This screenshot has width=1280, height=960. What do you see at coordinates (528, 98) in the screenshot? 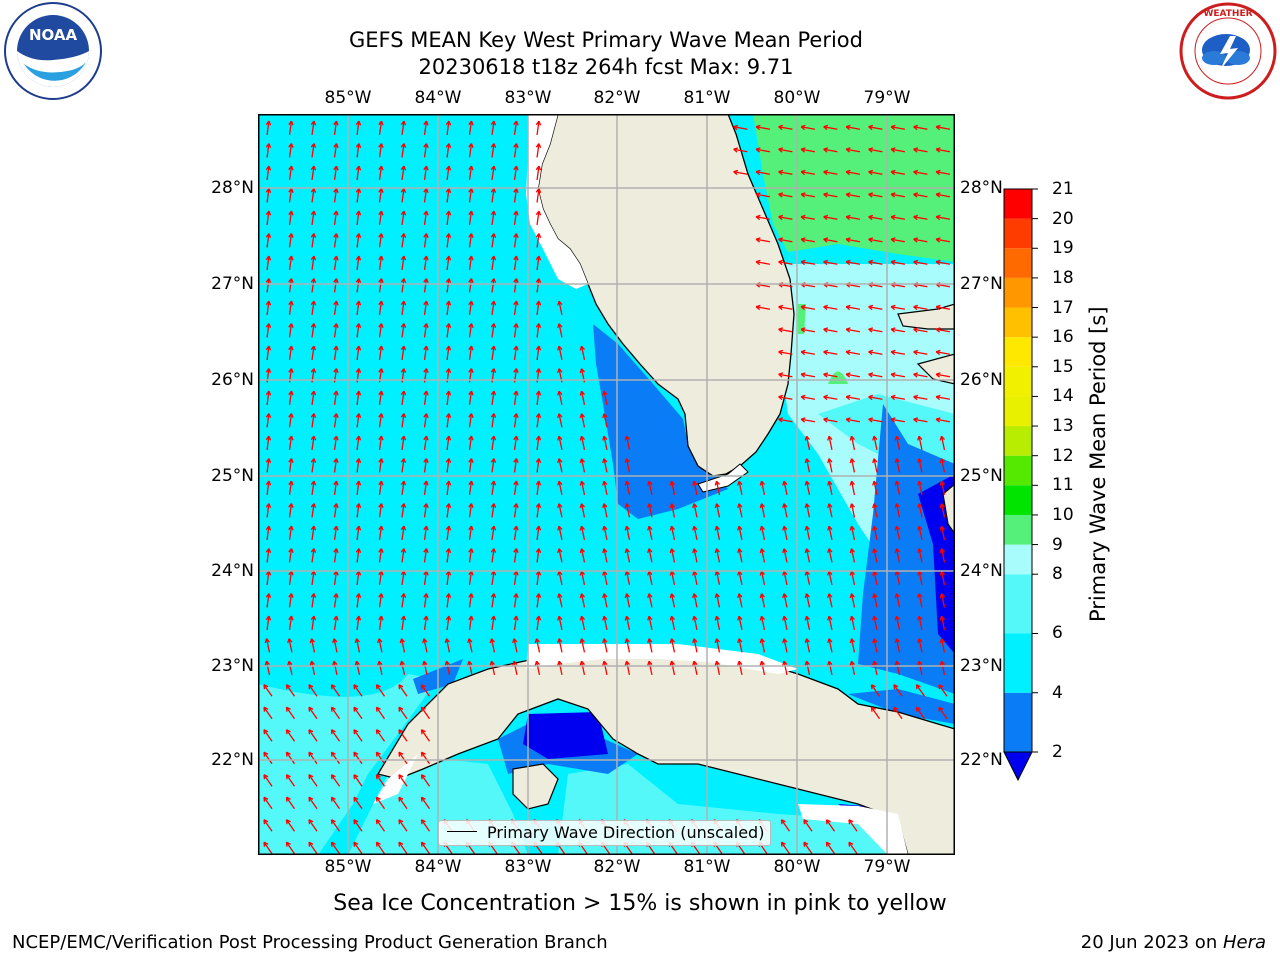
I see `lon-tick-top: 83°W` at bounding box center [528, 98].